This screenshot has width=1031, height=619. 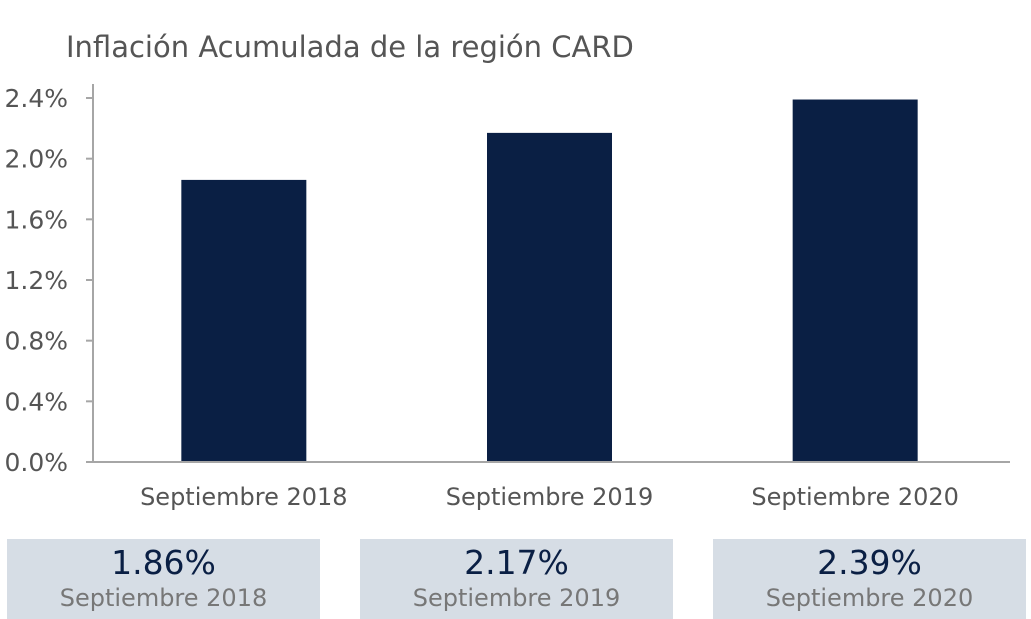 What do you see at coordinates (36, 98) in the screenshot?
I see `y-tick-label: 2.4%` at bounding box center [36, 98].